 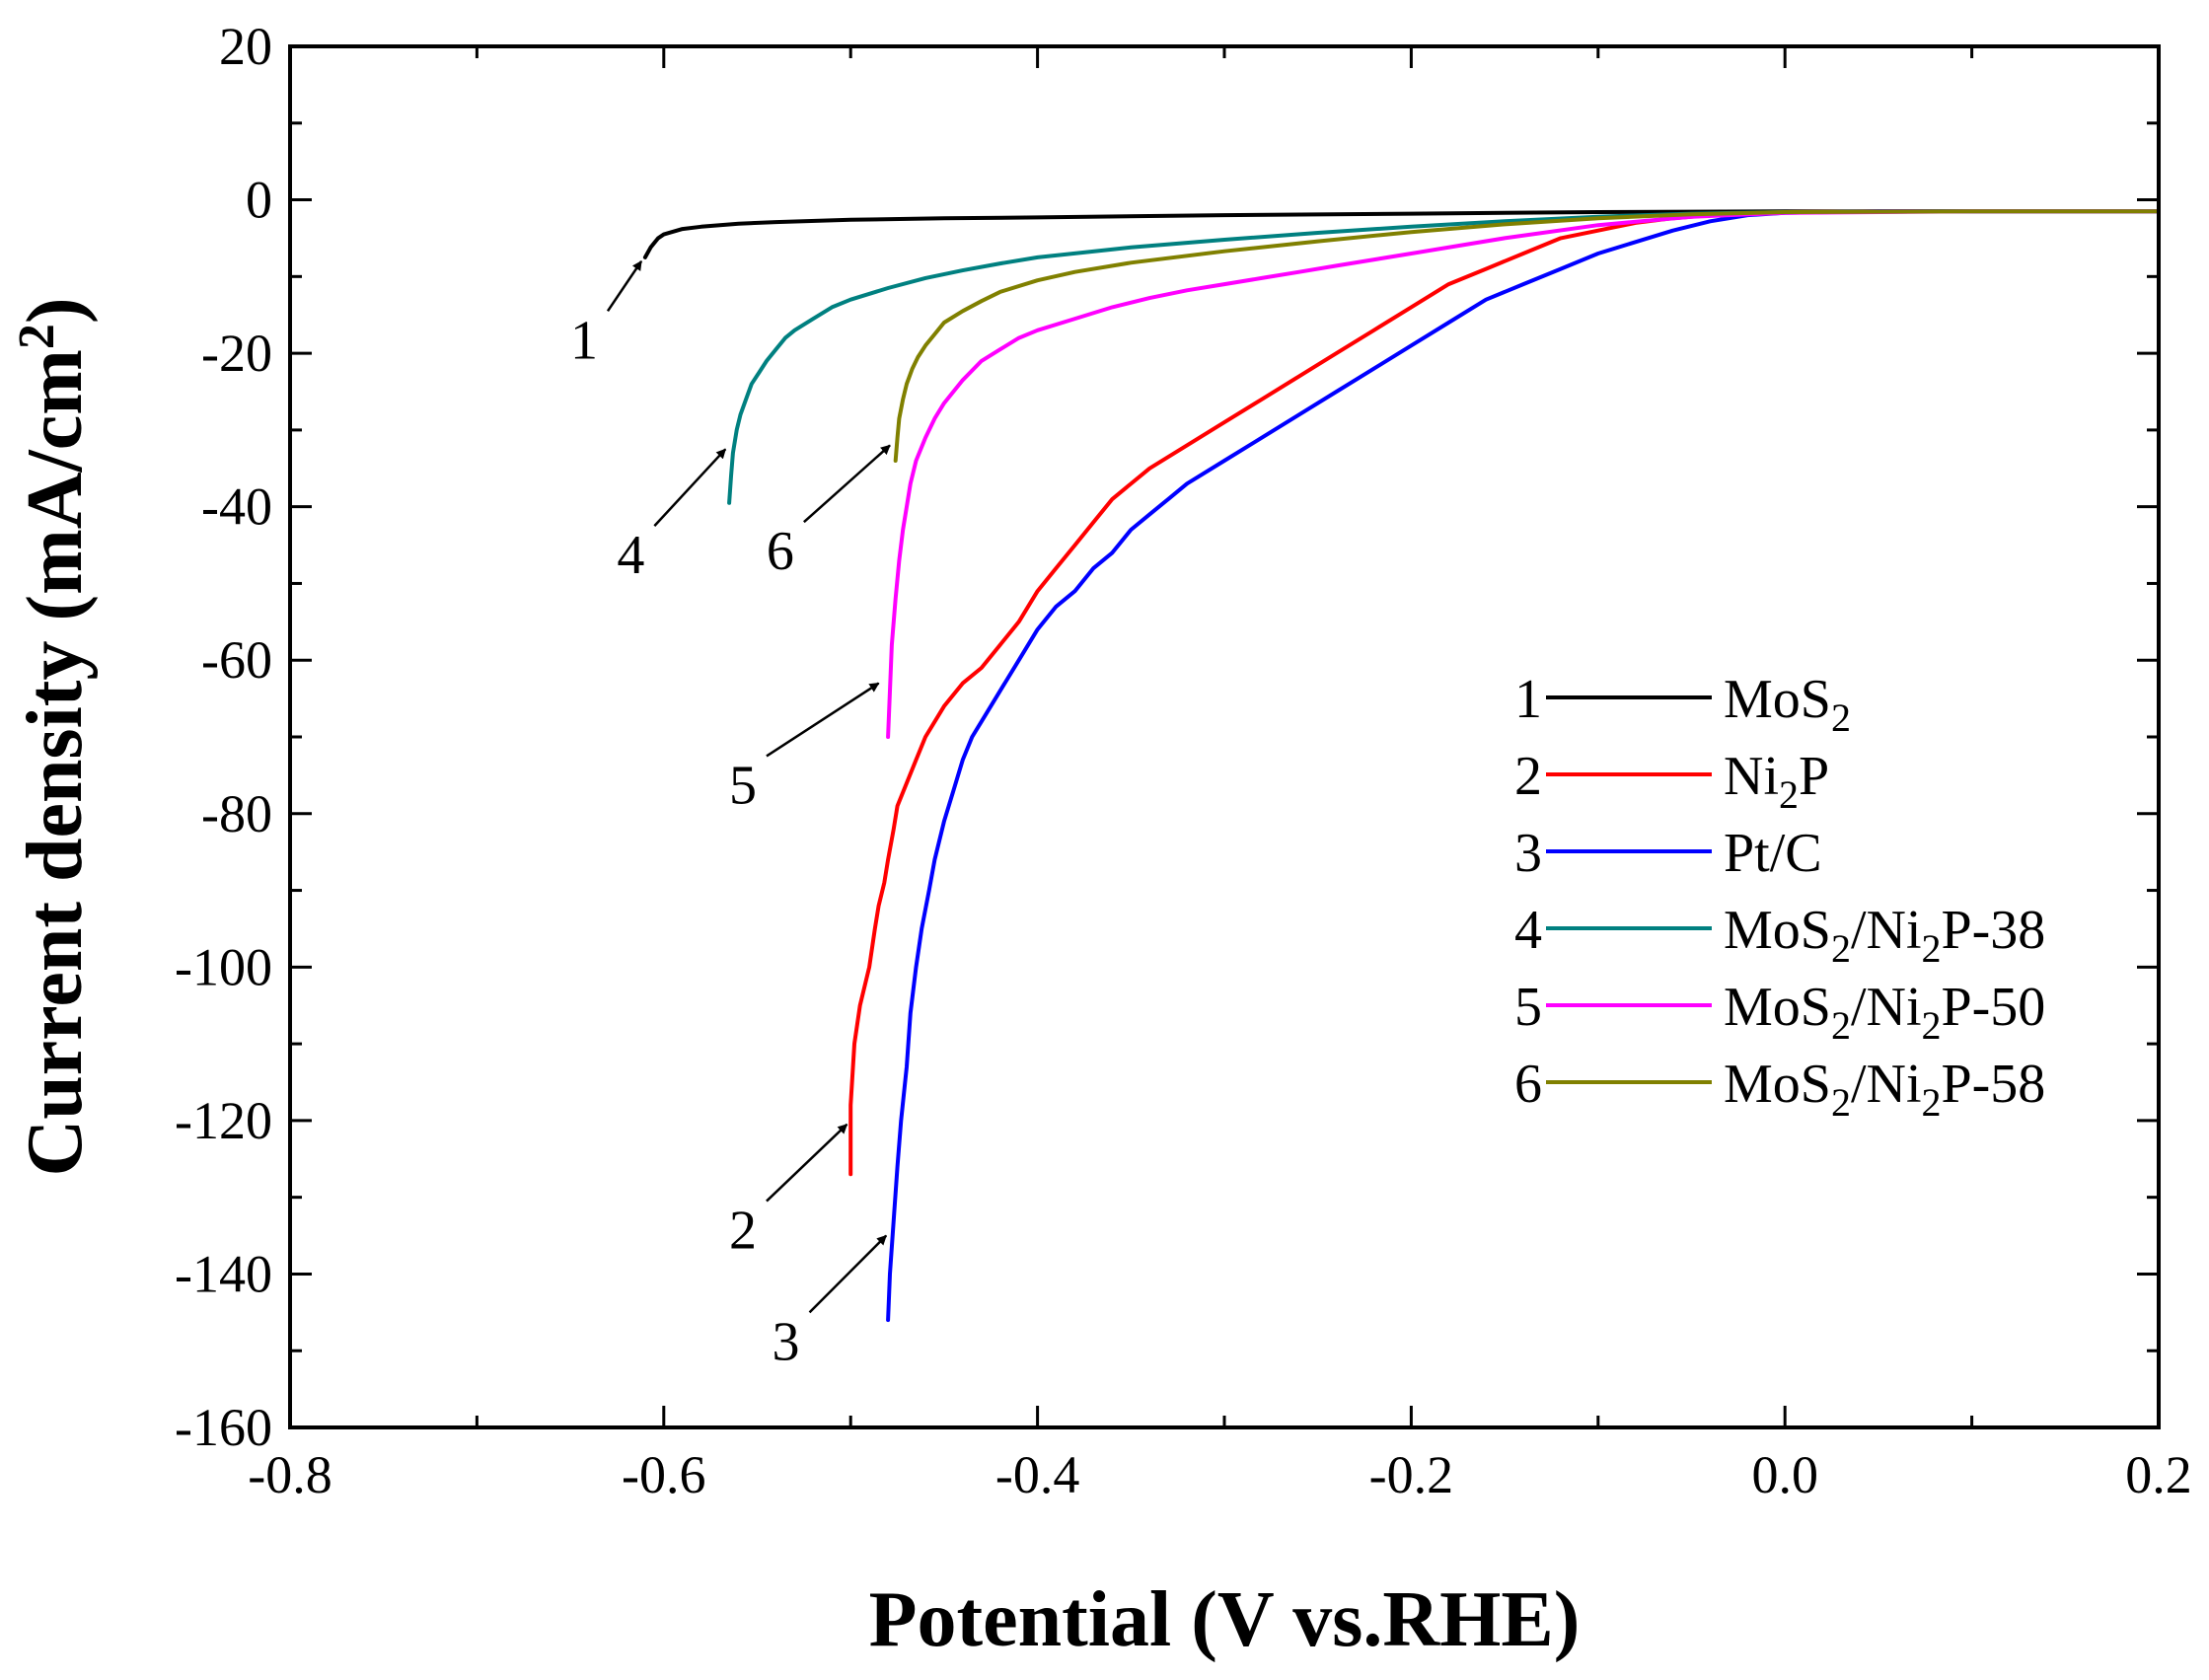 I want to click on y-tick-label: -100, so click(x=223, y=966).